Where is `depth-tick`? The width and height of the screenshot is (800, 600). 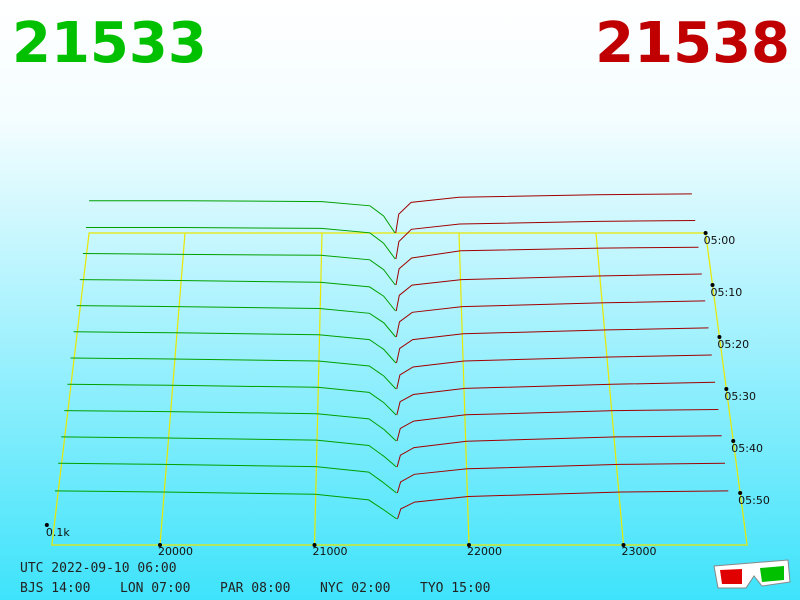
depth-tick is located at coordinates (46, 525).